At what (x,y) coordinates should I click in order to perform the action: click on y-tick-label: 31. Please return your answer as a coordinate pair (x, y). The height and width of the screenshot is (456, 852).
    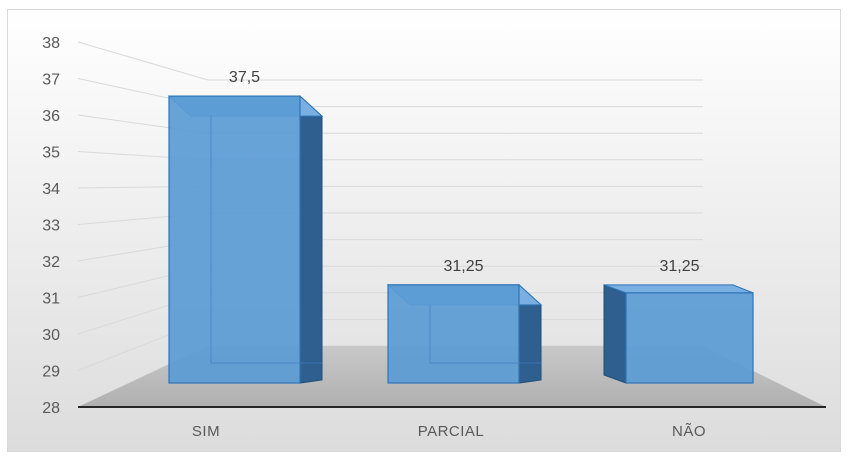
    Looking at the image, I should click on (51, 299).